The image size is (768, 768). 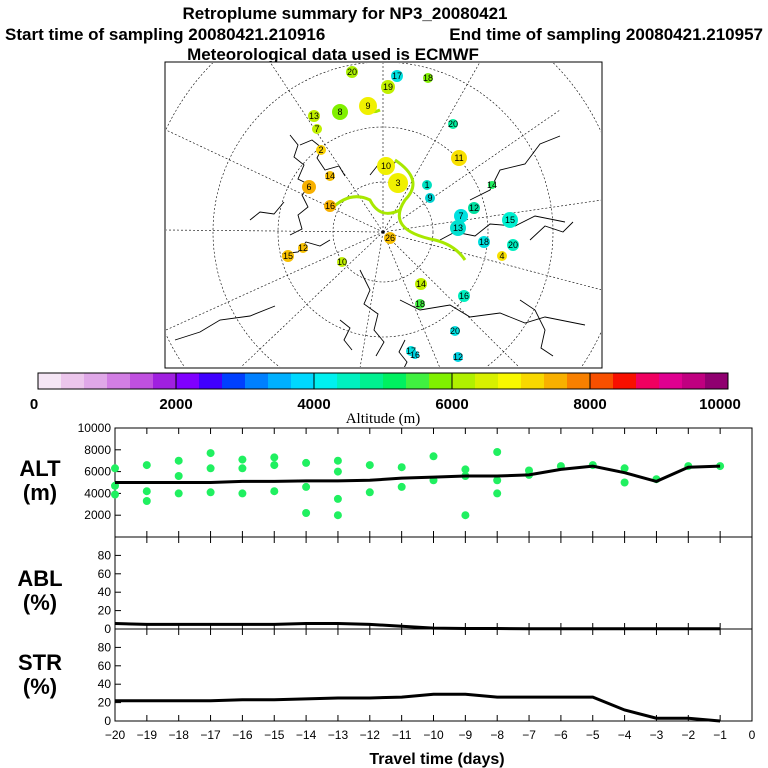 I want to click on altitude-colorbar: 0 2000 4000 6000 8000 10000 Altitude (m), so click(x=385, y=399).